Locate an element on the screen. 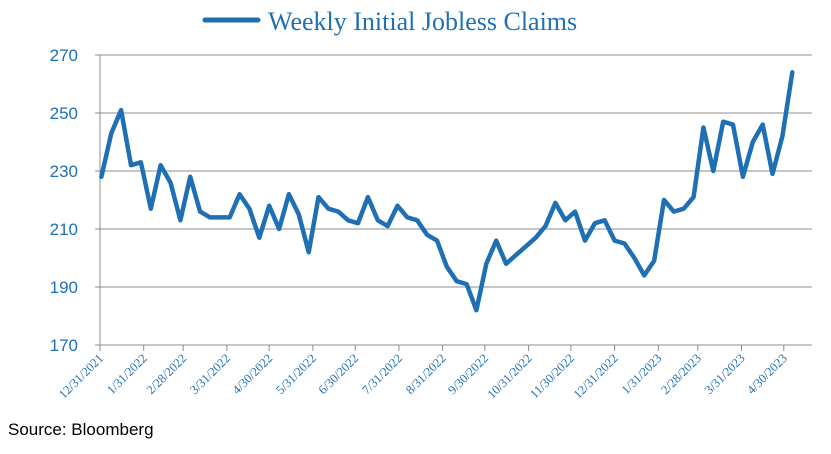 Image resolution: width=831 pixels, height=454 pixels. x-tick-label-2: 2/28/2022 is located at coordinates (167, 374).